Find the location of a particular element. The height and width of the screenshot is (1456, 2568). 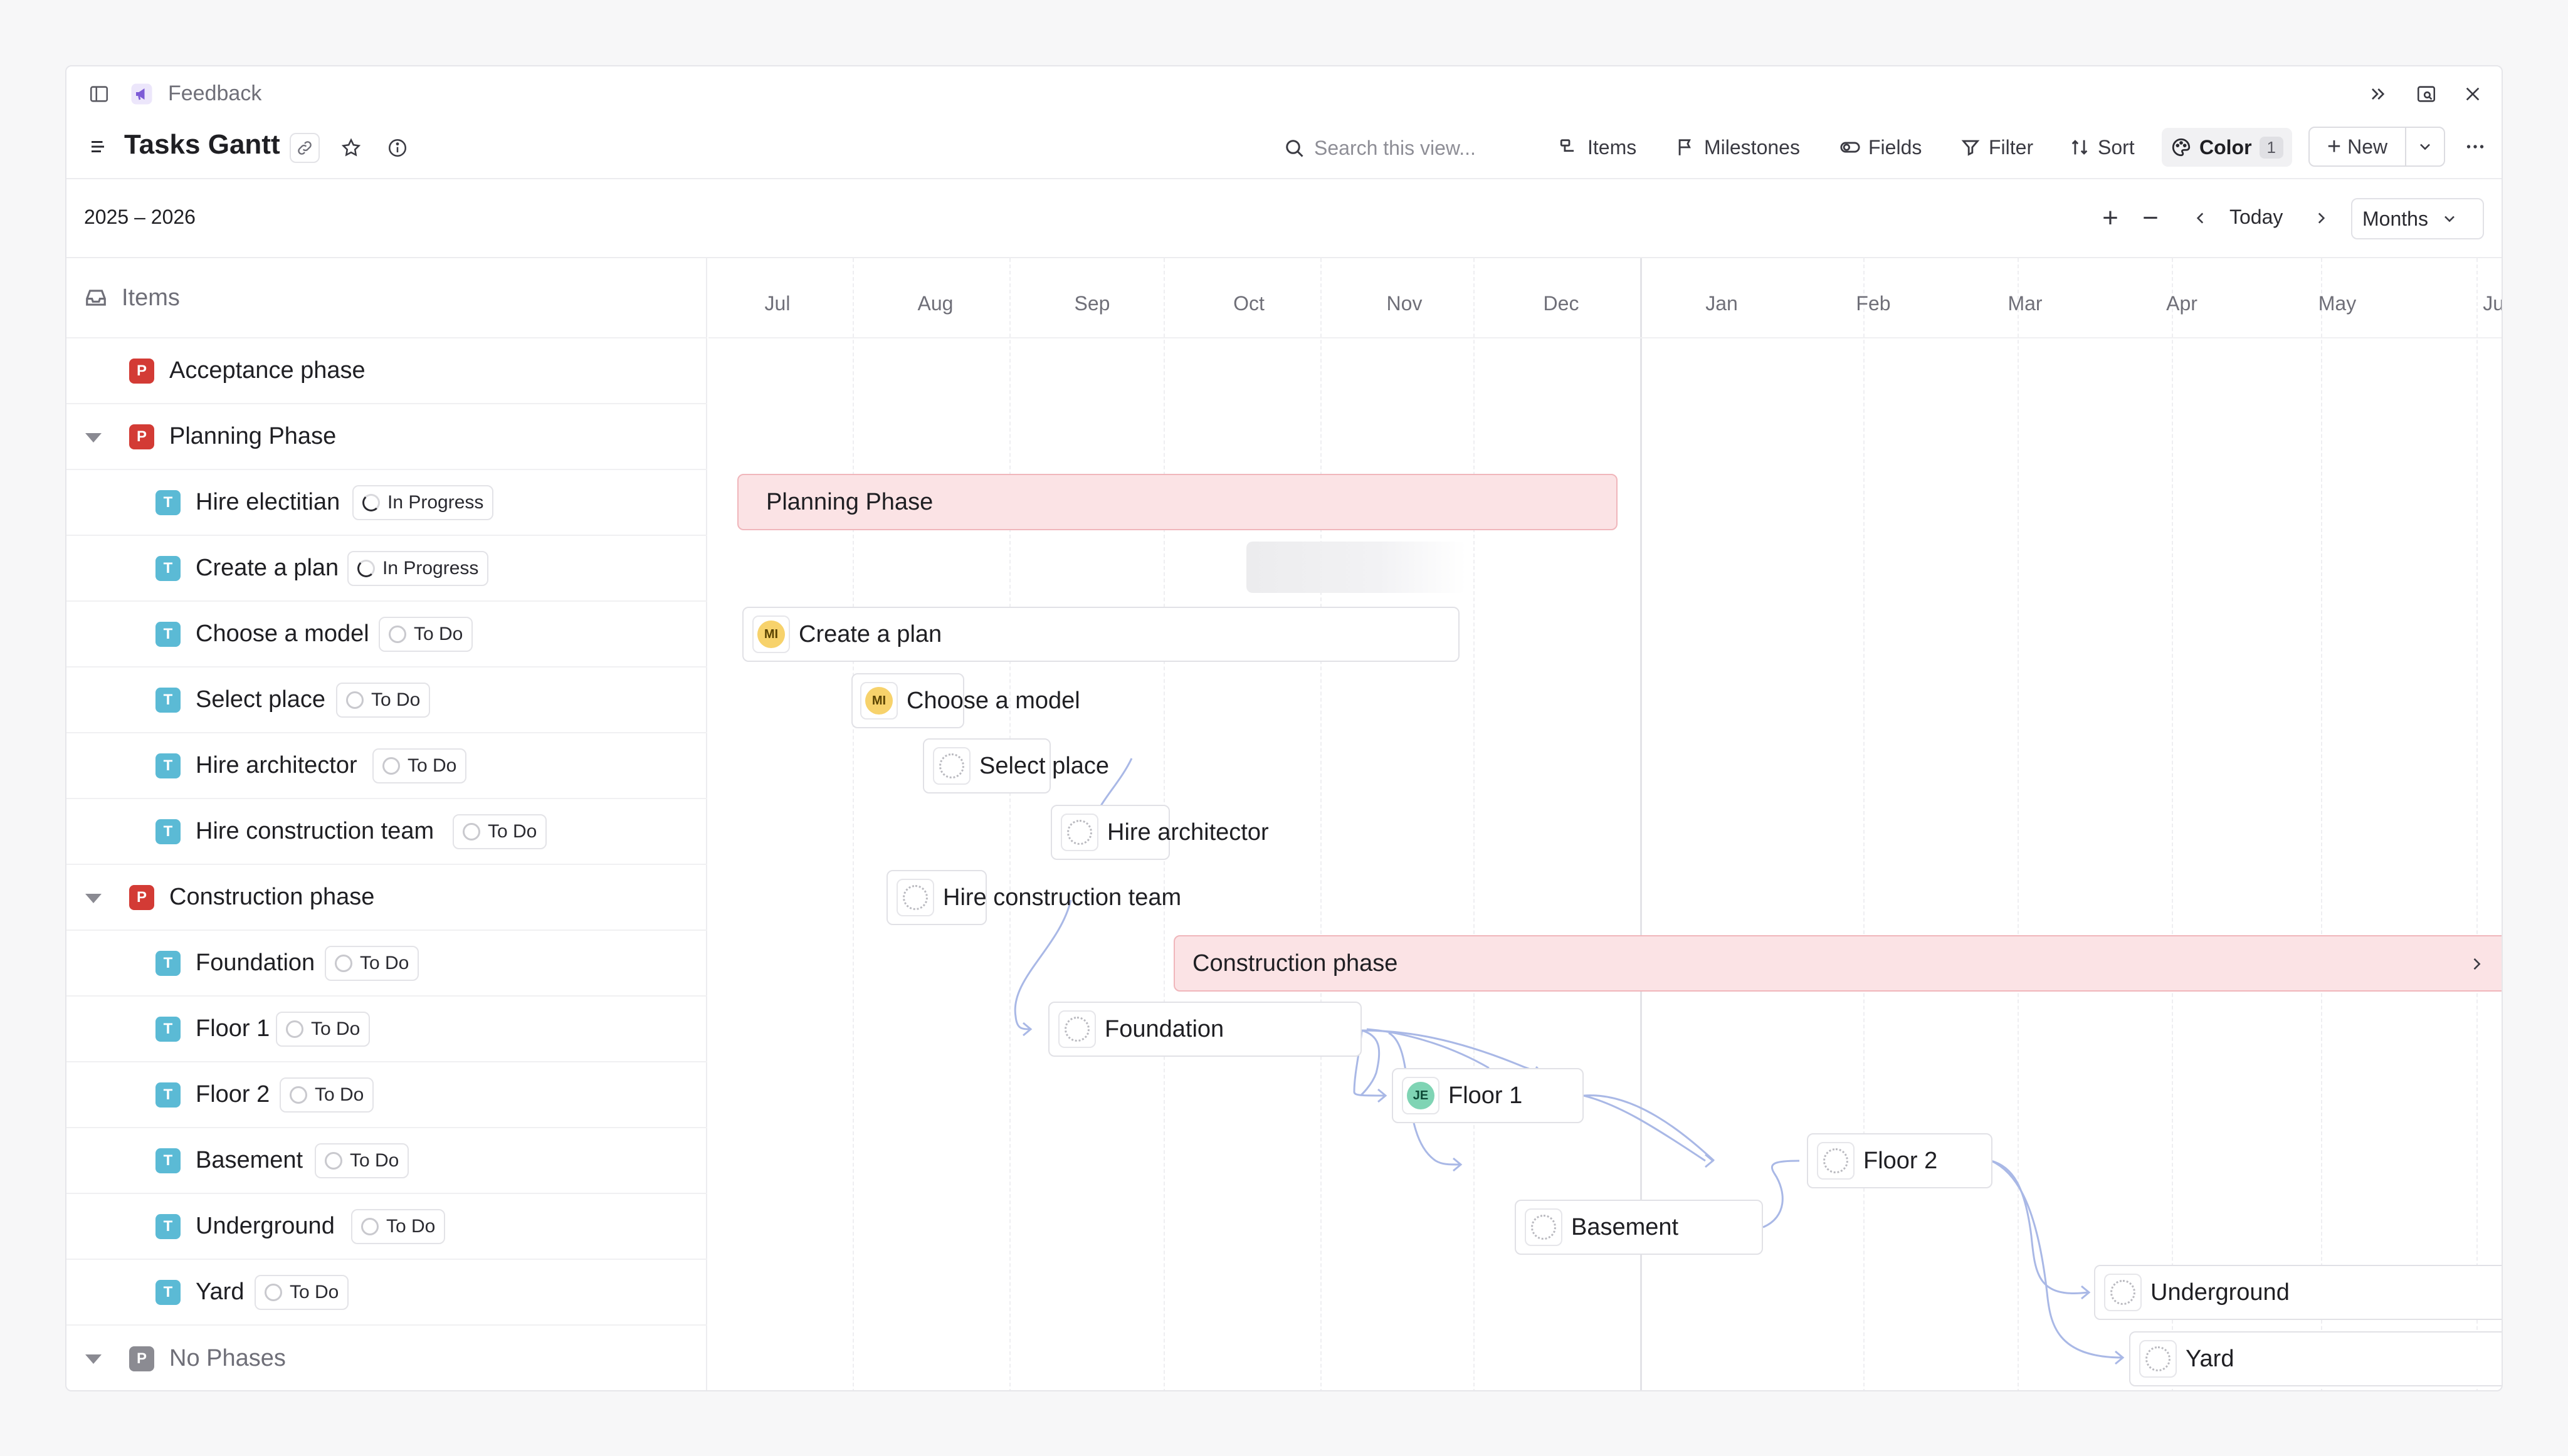

planning-phase-bar: Planning Phase is located at coordinates (1177, 502).